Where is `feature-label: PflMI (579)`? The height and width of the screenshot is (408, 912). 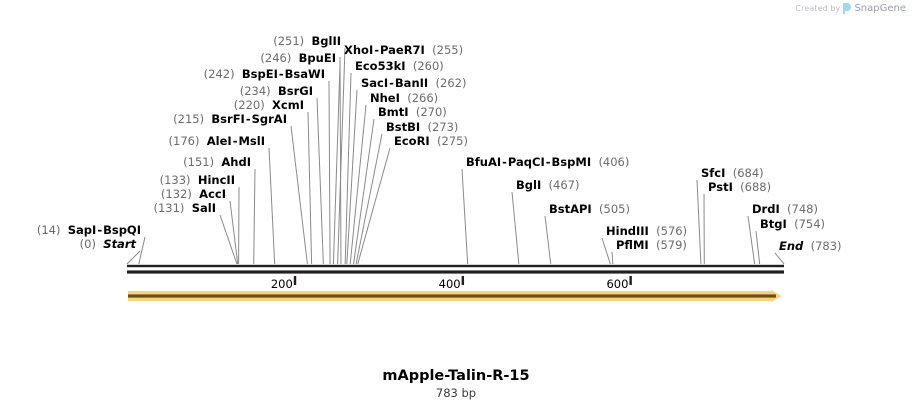
feature-label: PflMI (579) is located at coordinates (651, 245).